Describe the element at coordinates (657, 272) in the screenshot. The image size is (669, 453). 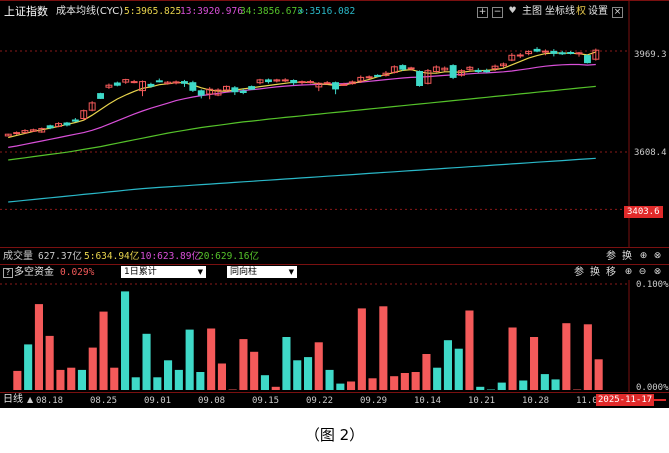
I see `indicator-close-icon: ⊗` at that location.